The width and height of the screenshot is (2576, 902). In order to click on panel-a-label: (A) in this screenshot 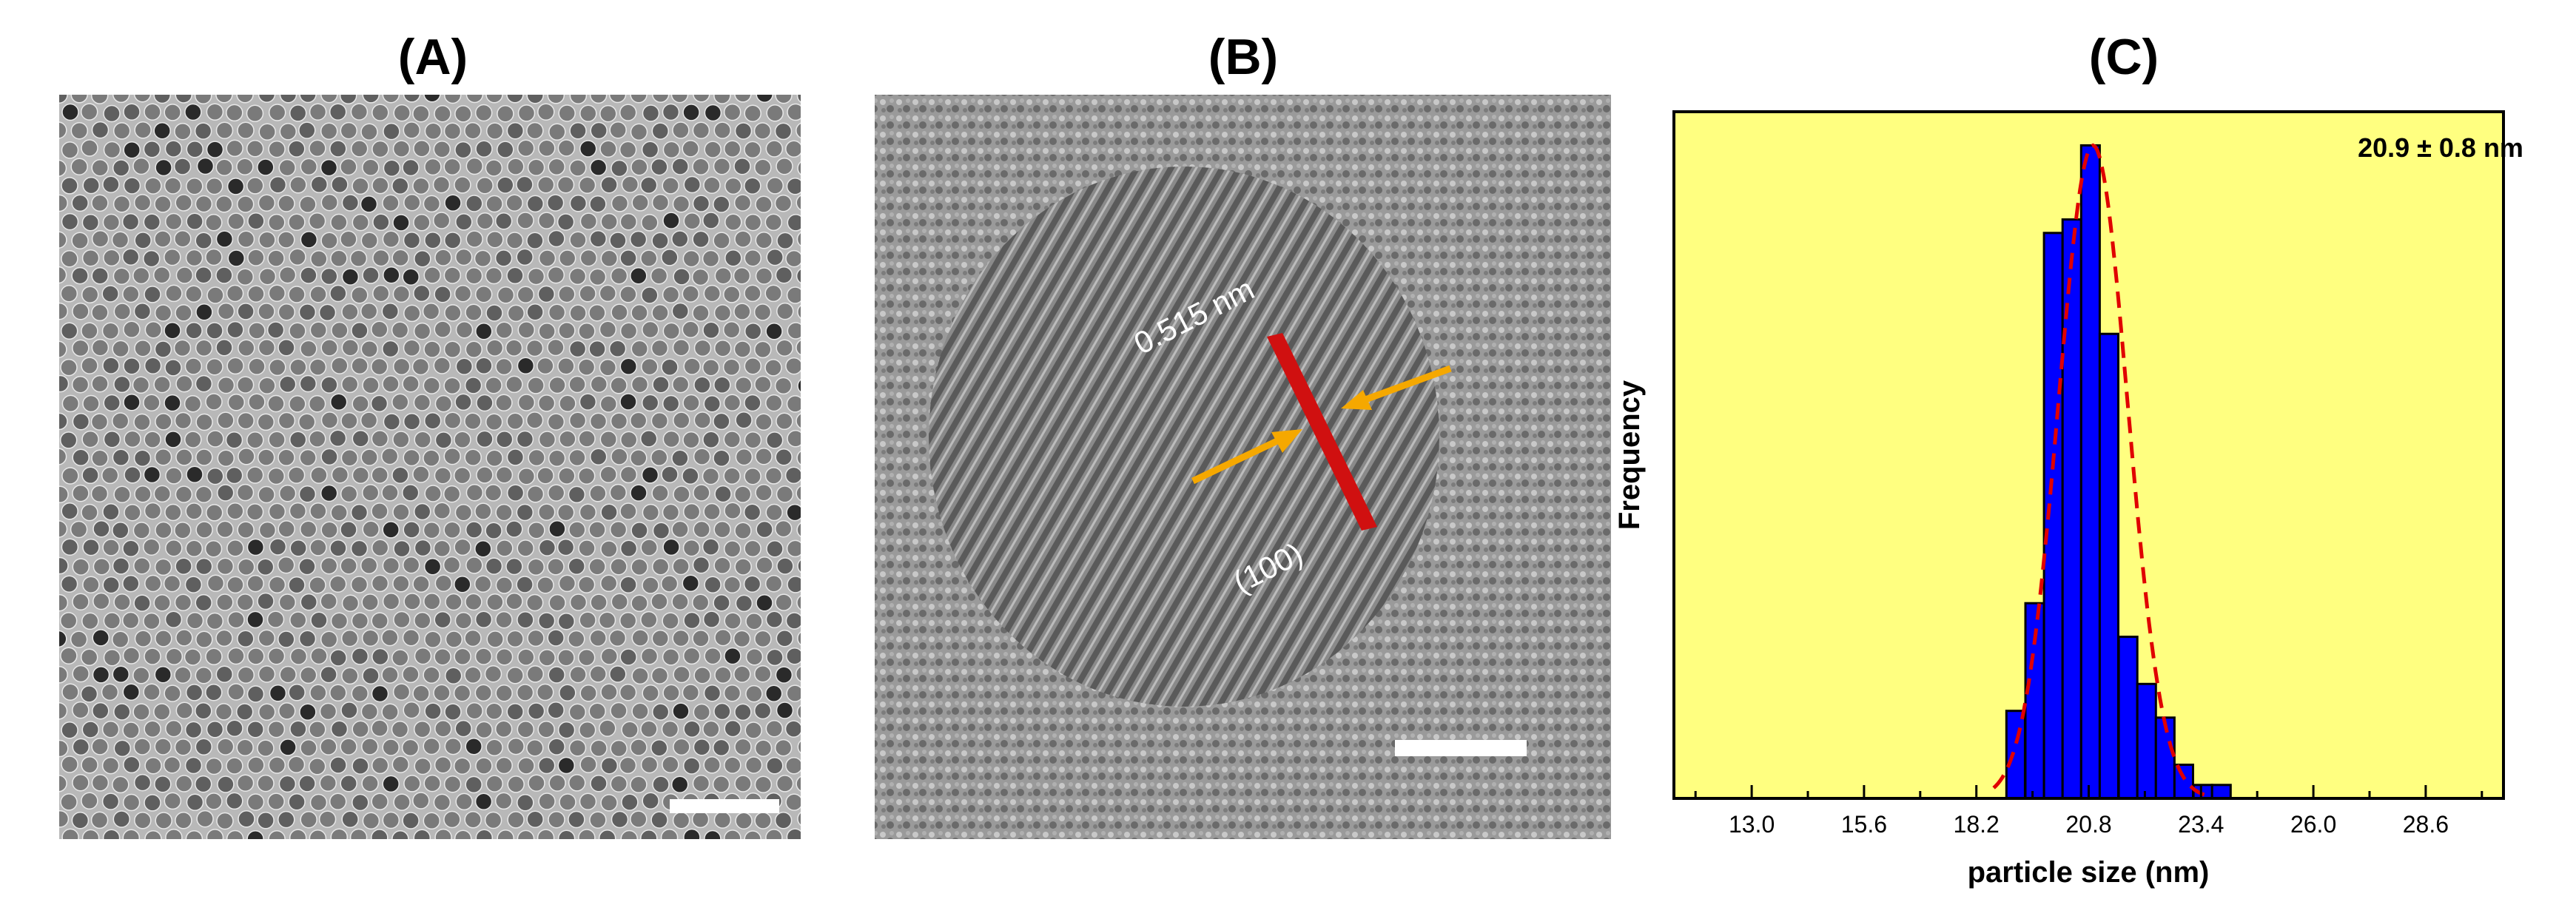, I will do `click(432, 57)`.